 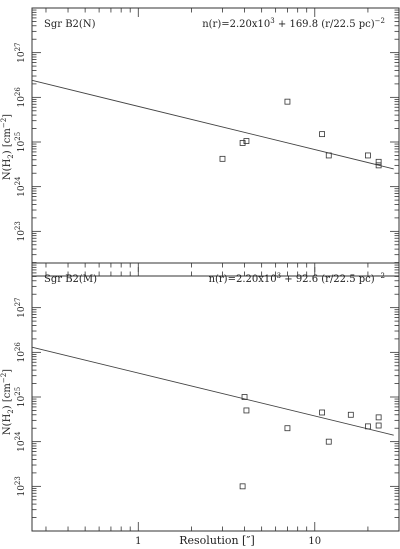 What do you see at coordinates (138, 541) in the screenshot?
I see `x-tick-label: 1` at bounding box center [138, 541].